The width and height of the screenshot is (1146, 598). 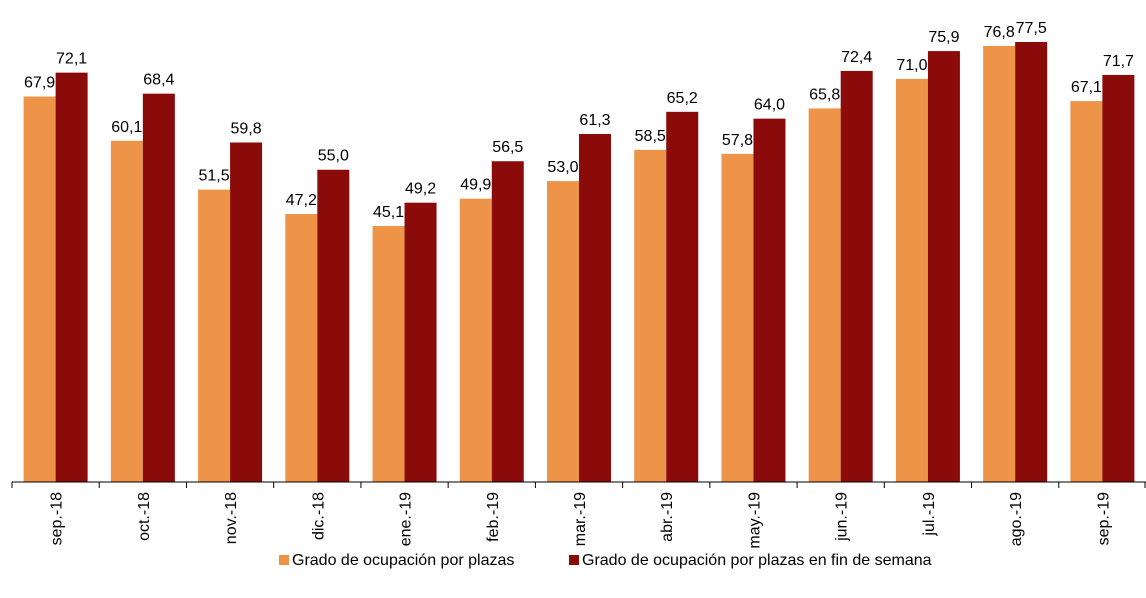 What do you see at coordinates (475, 185) in the screenshot?
I see `data-label-ocupacion-5: 49,9` at bounding box center [475, 185].